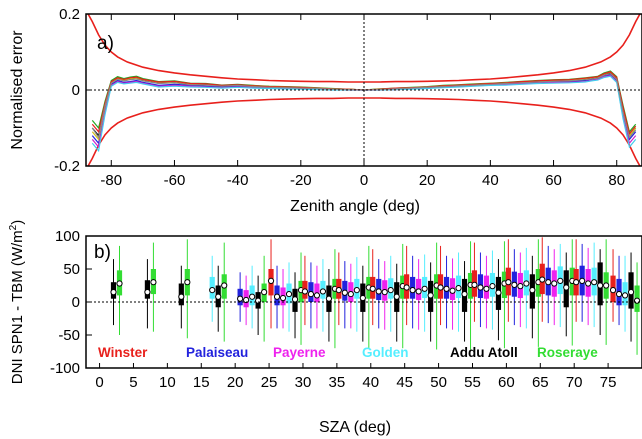  Describe the element at coordinates (427, 180) in the screenshot. I see `x-tick-label: 20` at that location.